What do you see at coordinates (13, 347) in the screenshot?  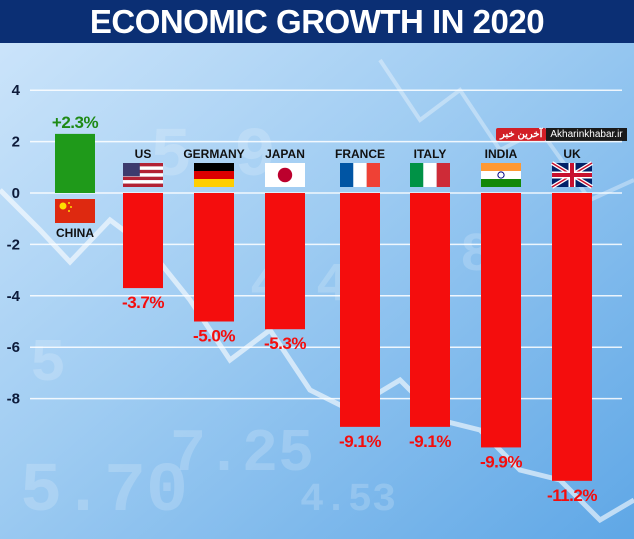 I see `y-tick-label: -6` at bounding box center [13, 347].